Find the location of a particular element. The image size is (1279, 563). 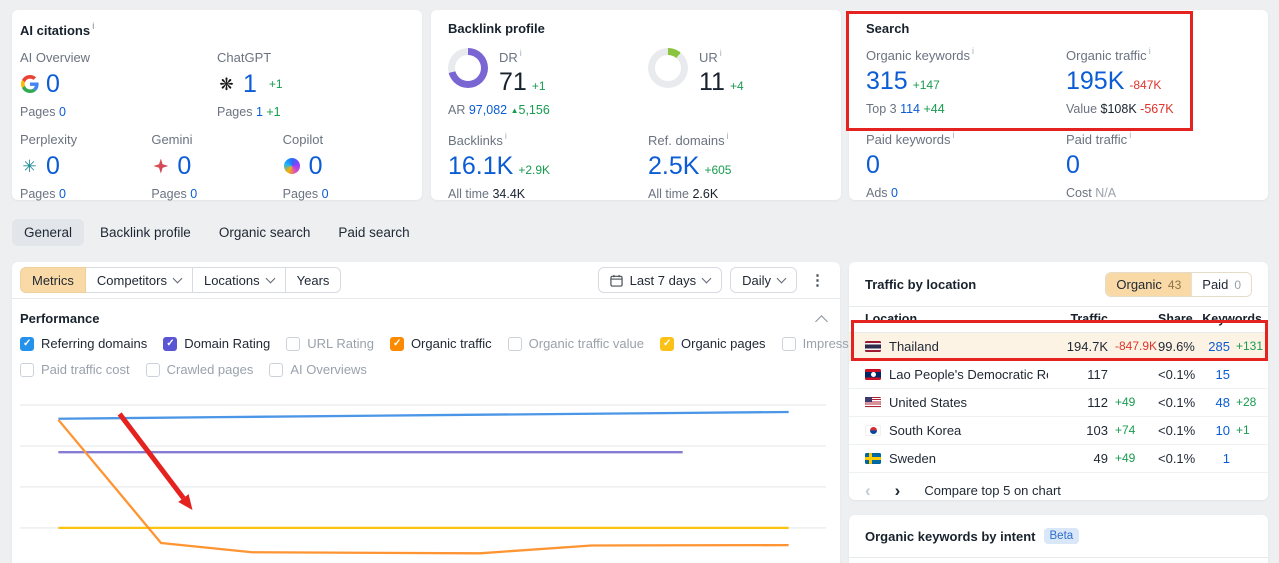

toggle-organic: Organic 43 is located at coordinates (1149, 284).